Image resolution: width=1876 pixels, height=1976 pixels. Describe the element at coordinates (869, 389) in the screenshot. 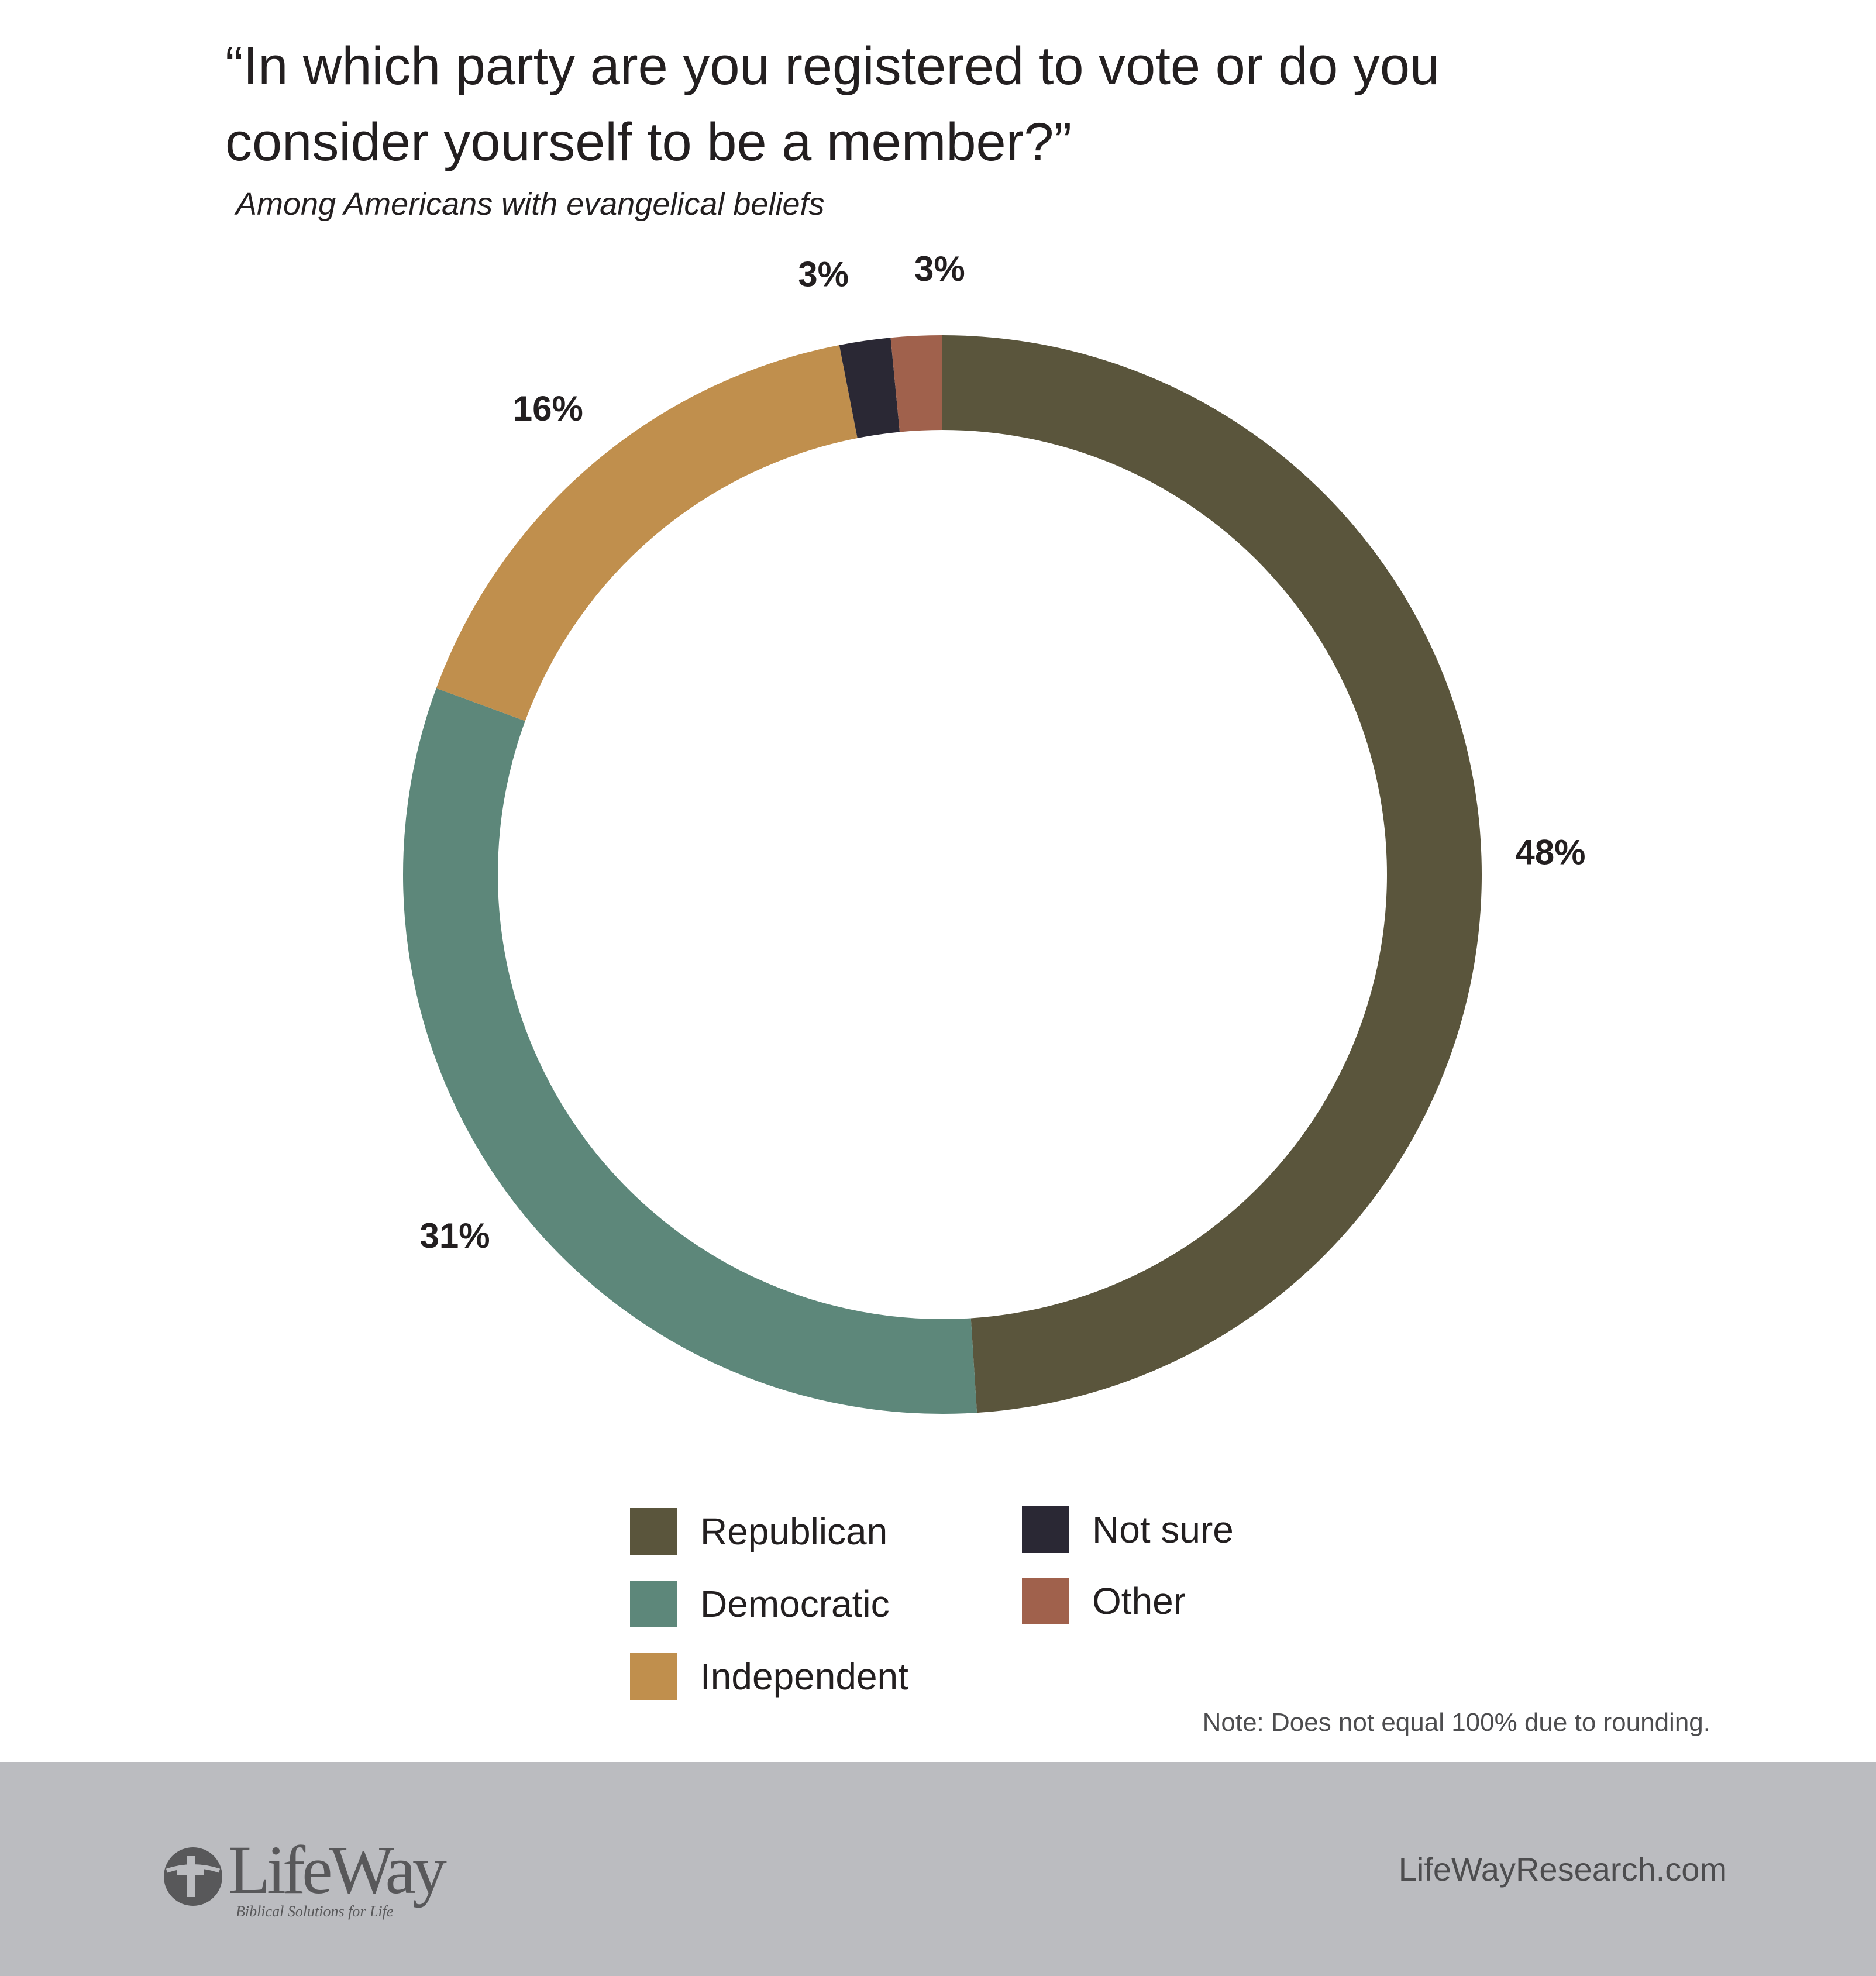

I see `slice-not-sure` at that location.